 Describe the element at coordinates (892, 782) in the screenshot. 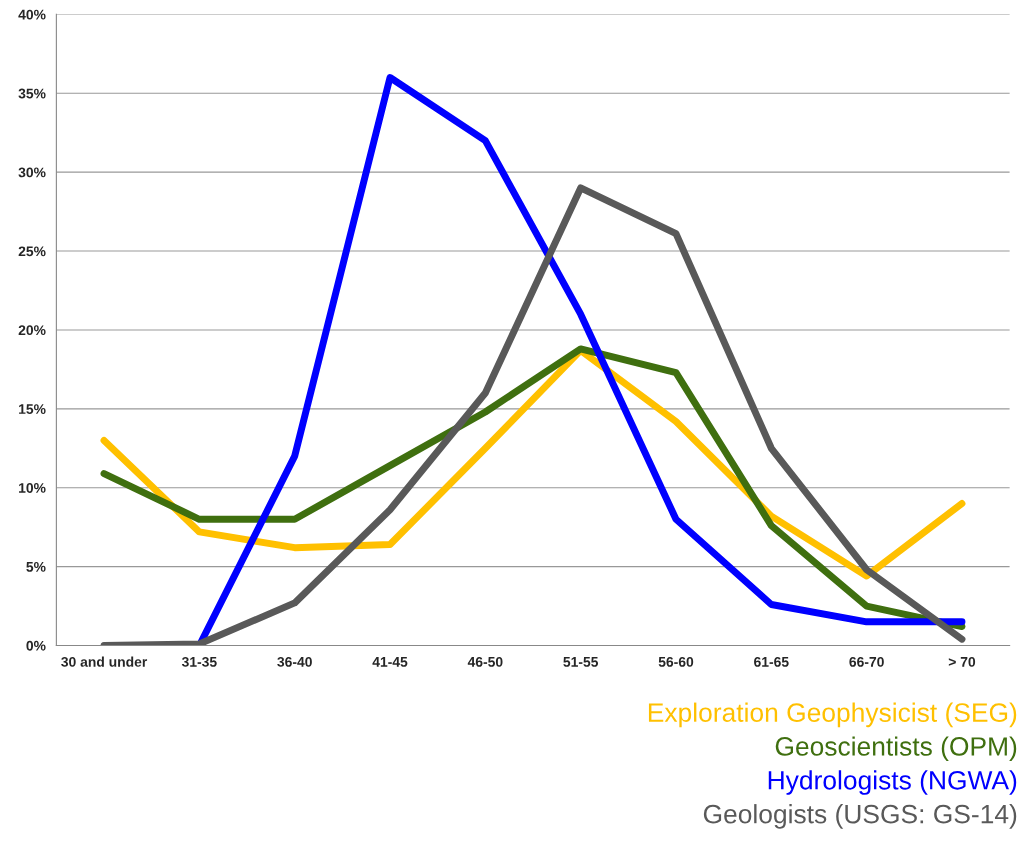

I see `text: Hydrologists (NGWA)` at that location.